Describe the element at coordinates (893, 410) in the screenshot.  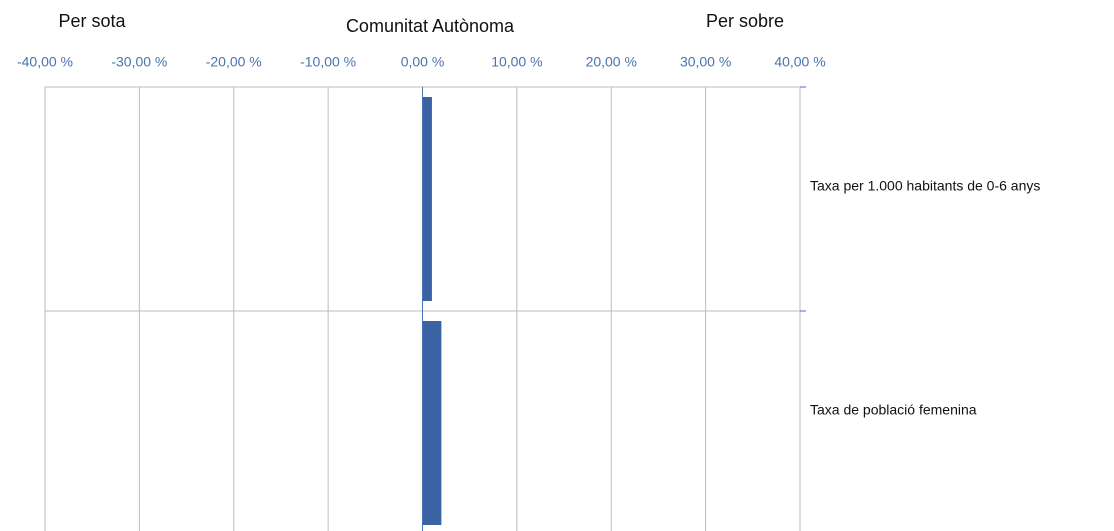
I see `y-tick-label: Taxa de població femenina` at that location.